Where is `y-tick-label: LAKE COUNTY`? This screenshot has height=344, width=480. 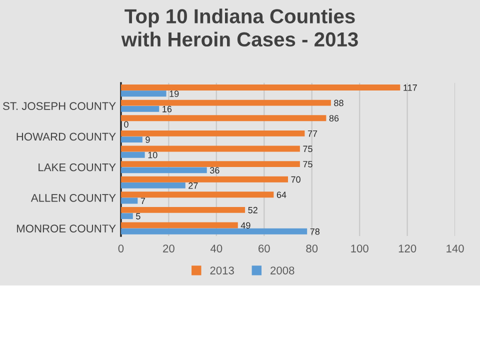 y-tick-label: LAKE COUNTY is located at coordinates (77, 167).